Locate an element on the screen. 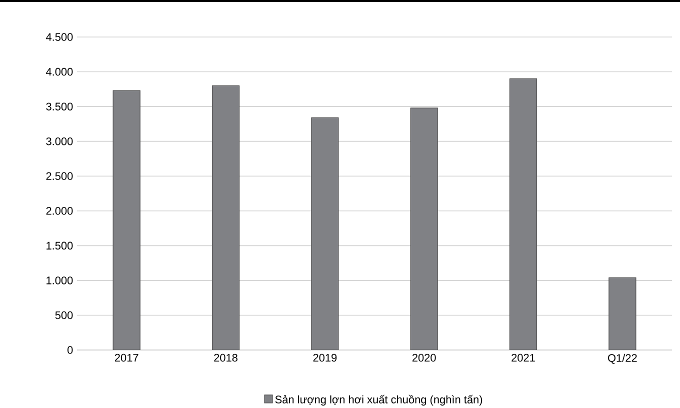 Image resolution: width=680 pixels, height=408 pixels. x-tick-label: Q1/22 is located at coordinates (622, 359).